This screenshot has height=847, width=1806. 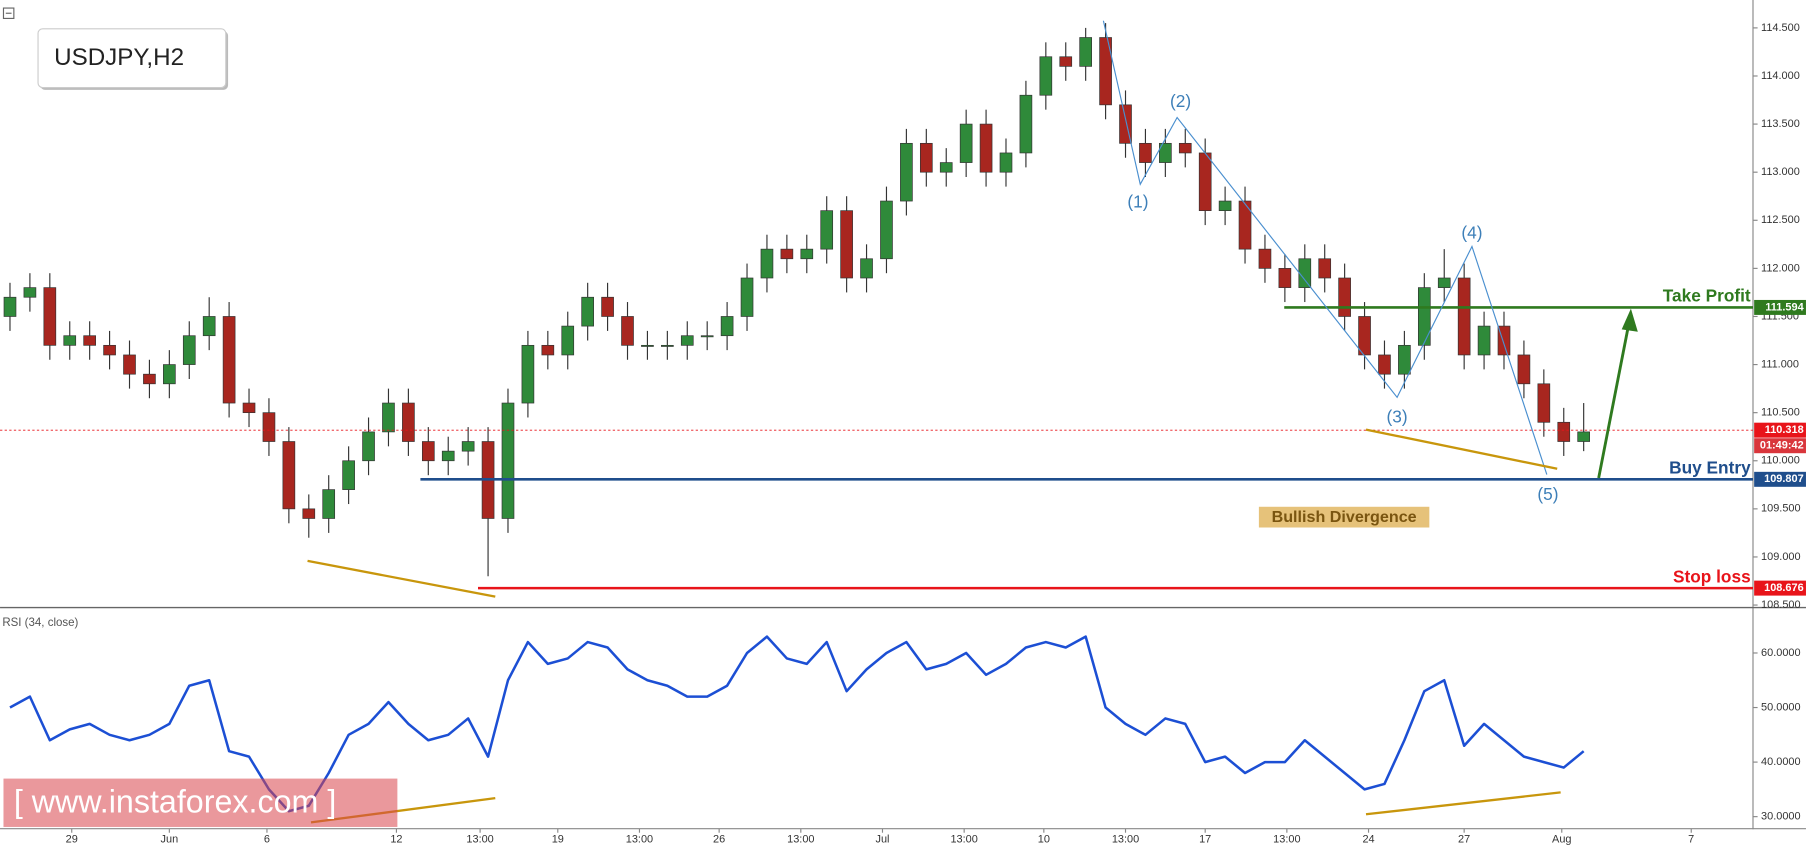 I want to click on divergence-box, so click(x=1344, y=517).